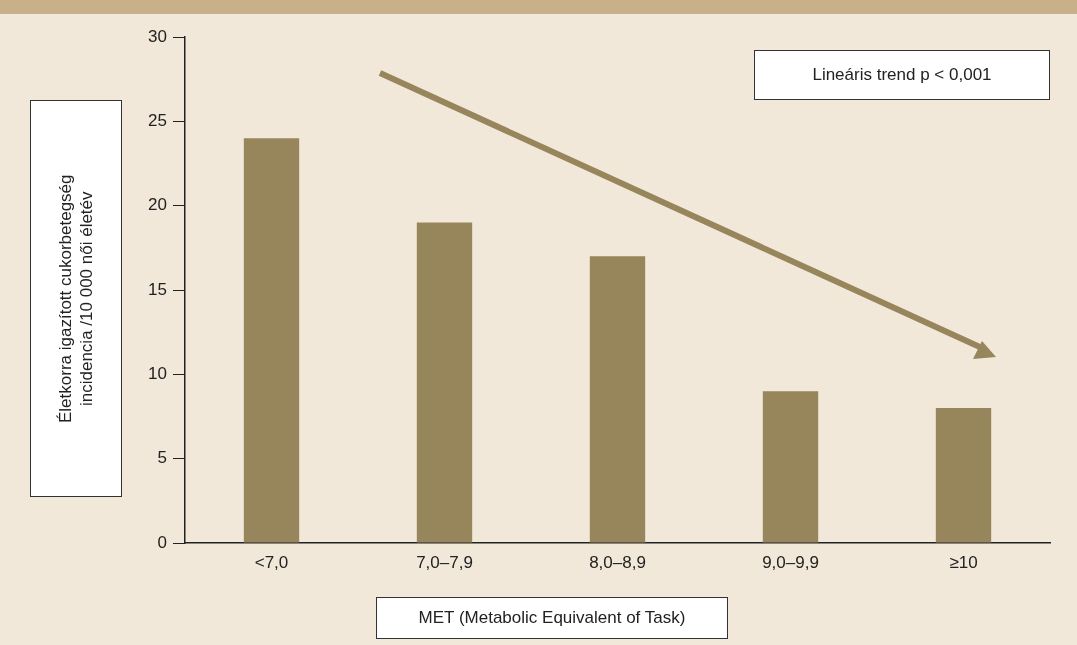  I want to click on y-tick-label: 20, so click(157, 205).